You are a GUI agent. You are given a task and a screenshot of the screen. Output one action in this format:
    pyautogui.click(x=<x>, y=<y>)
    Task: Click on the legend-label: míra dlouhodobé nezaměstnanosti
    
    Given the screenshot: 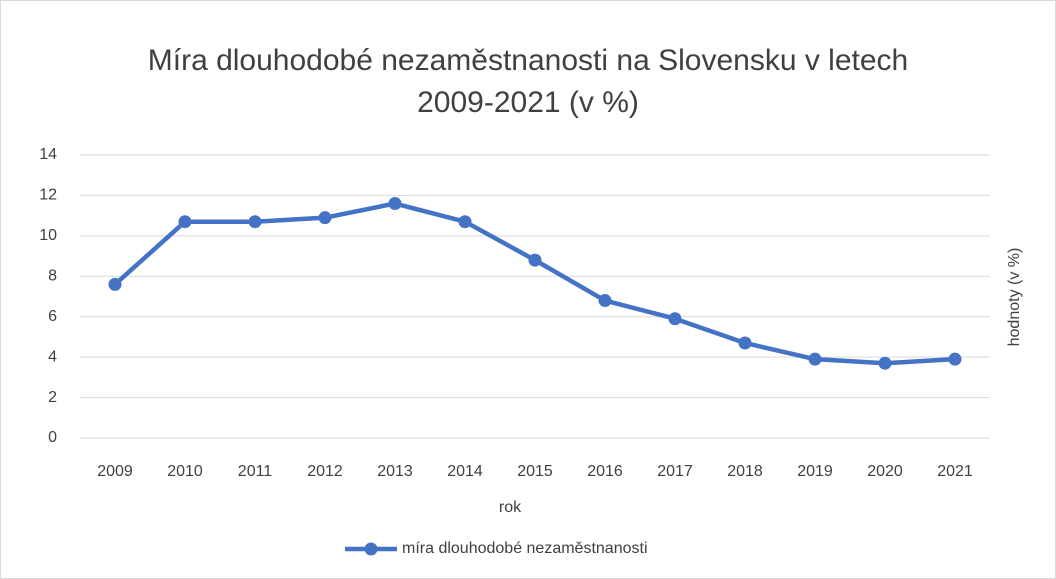 What is the action you would take?
    pyautogui.click(x=525, y=548)
    